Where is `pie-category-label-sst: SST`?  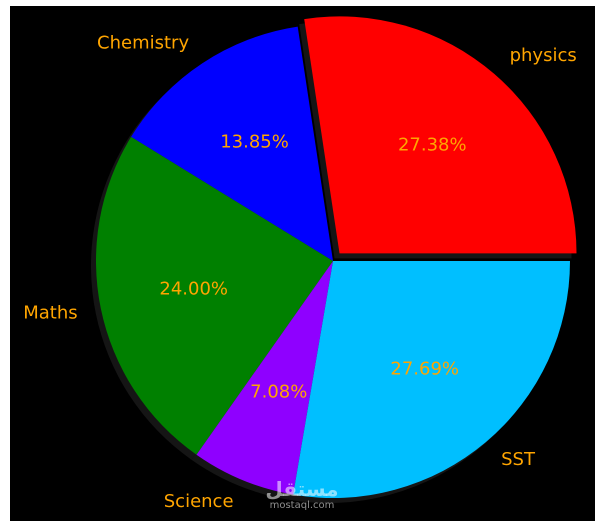 pie-category-label-sst: SST is located at coordinates (518, 459).